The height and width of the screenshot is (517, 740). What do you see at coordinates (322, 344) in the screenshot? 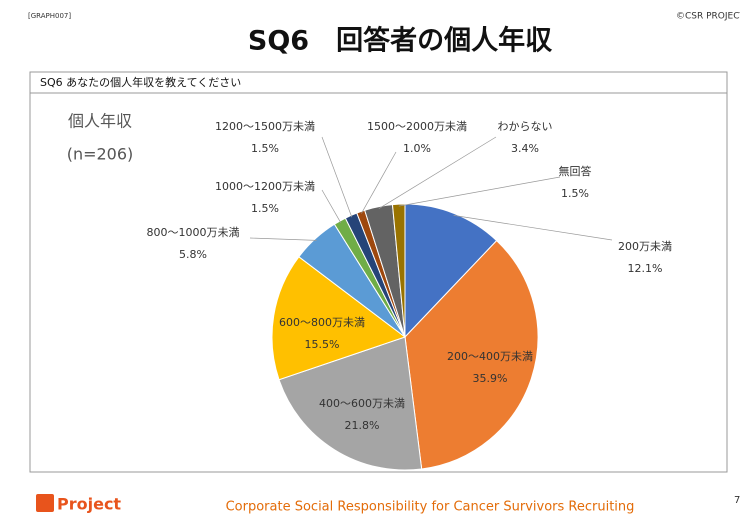
I see `slice-value-label: 15.5%` at bounding box center [322, 344].